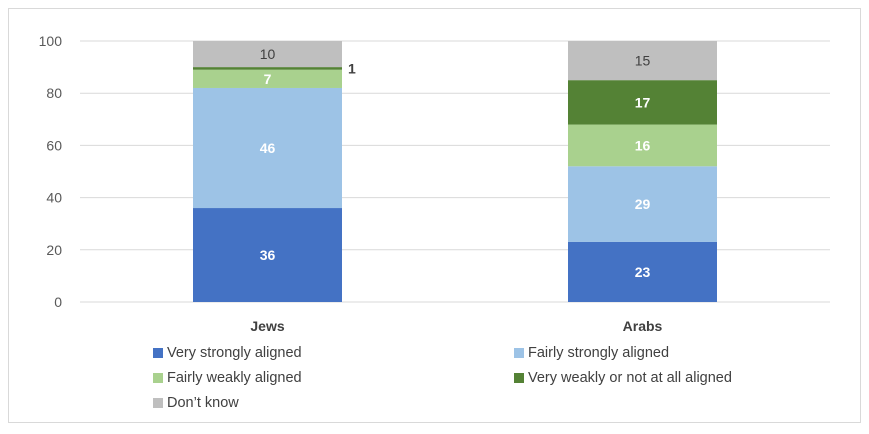 The image size is (869, 434). I want to click on legend-item: Fairly weakly aligned, so click(227, 378).